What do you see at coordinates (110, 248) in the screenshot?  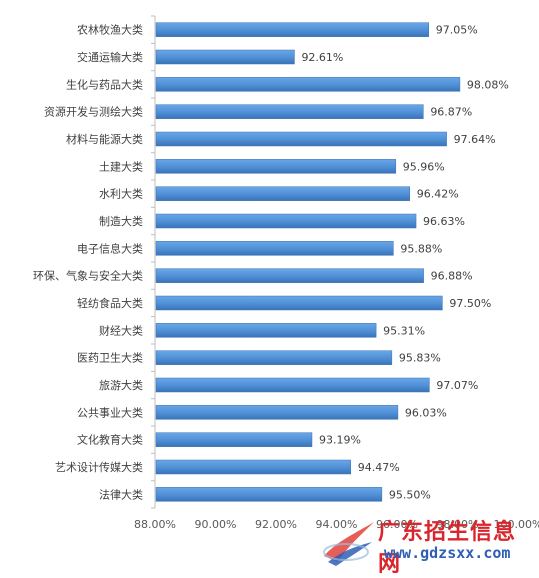 I see `category-label: 电子信息大类` at bounding box center [110, 248].